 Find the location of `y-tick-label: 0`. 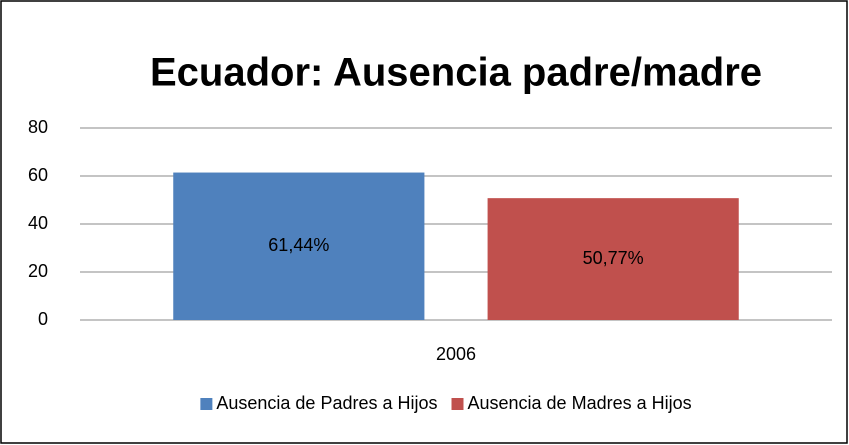

y-tick-label: 0 is located at coordinates (43, 319).